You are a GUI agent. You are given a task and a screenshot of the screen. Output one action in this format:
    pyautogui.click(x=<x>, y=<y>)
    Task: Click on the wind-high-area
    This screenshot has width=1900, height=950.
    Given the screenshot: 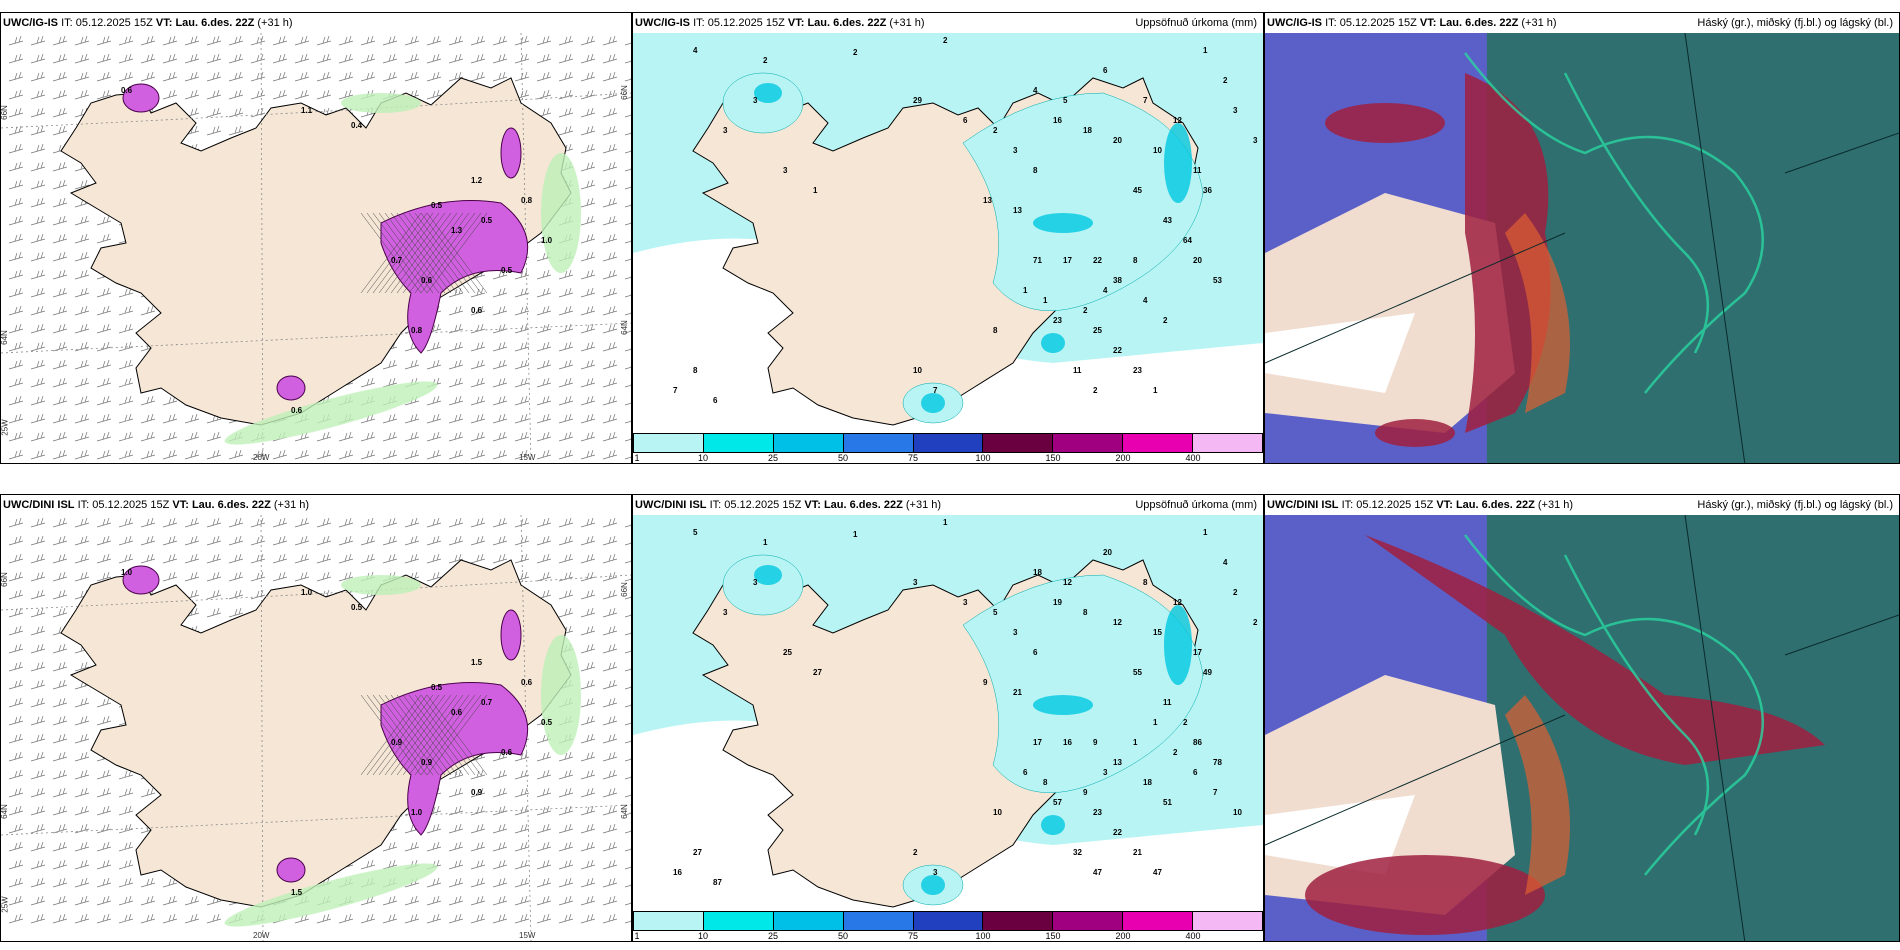 What is the action you would take?
    pyautogui.click(x=291, y=870)
    